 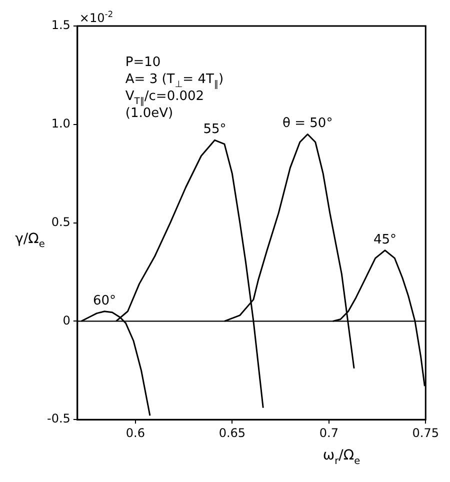 I want to click on series-label: 45°, so click(x=385, y=240).